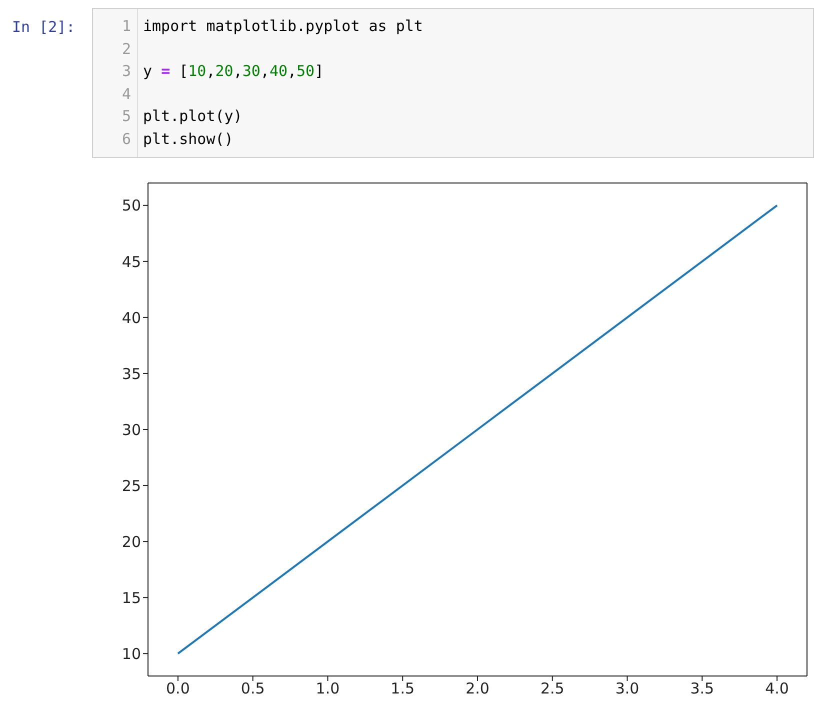 Image resolution: width=814 pixels, height=704 pixels. I want to click on y-tick-label: 25, so click(131, 485).